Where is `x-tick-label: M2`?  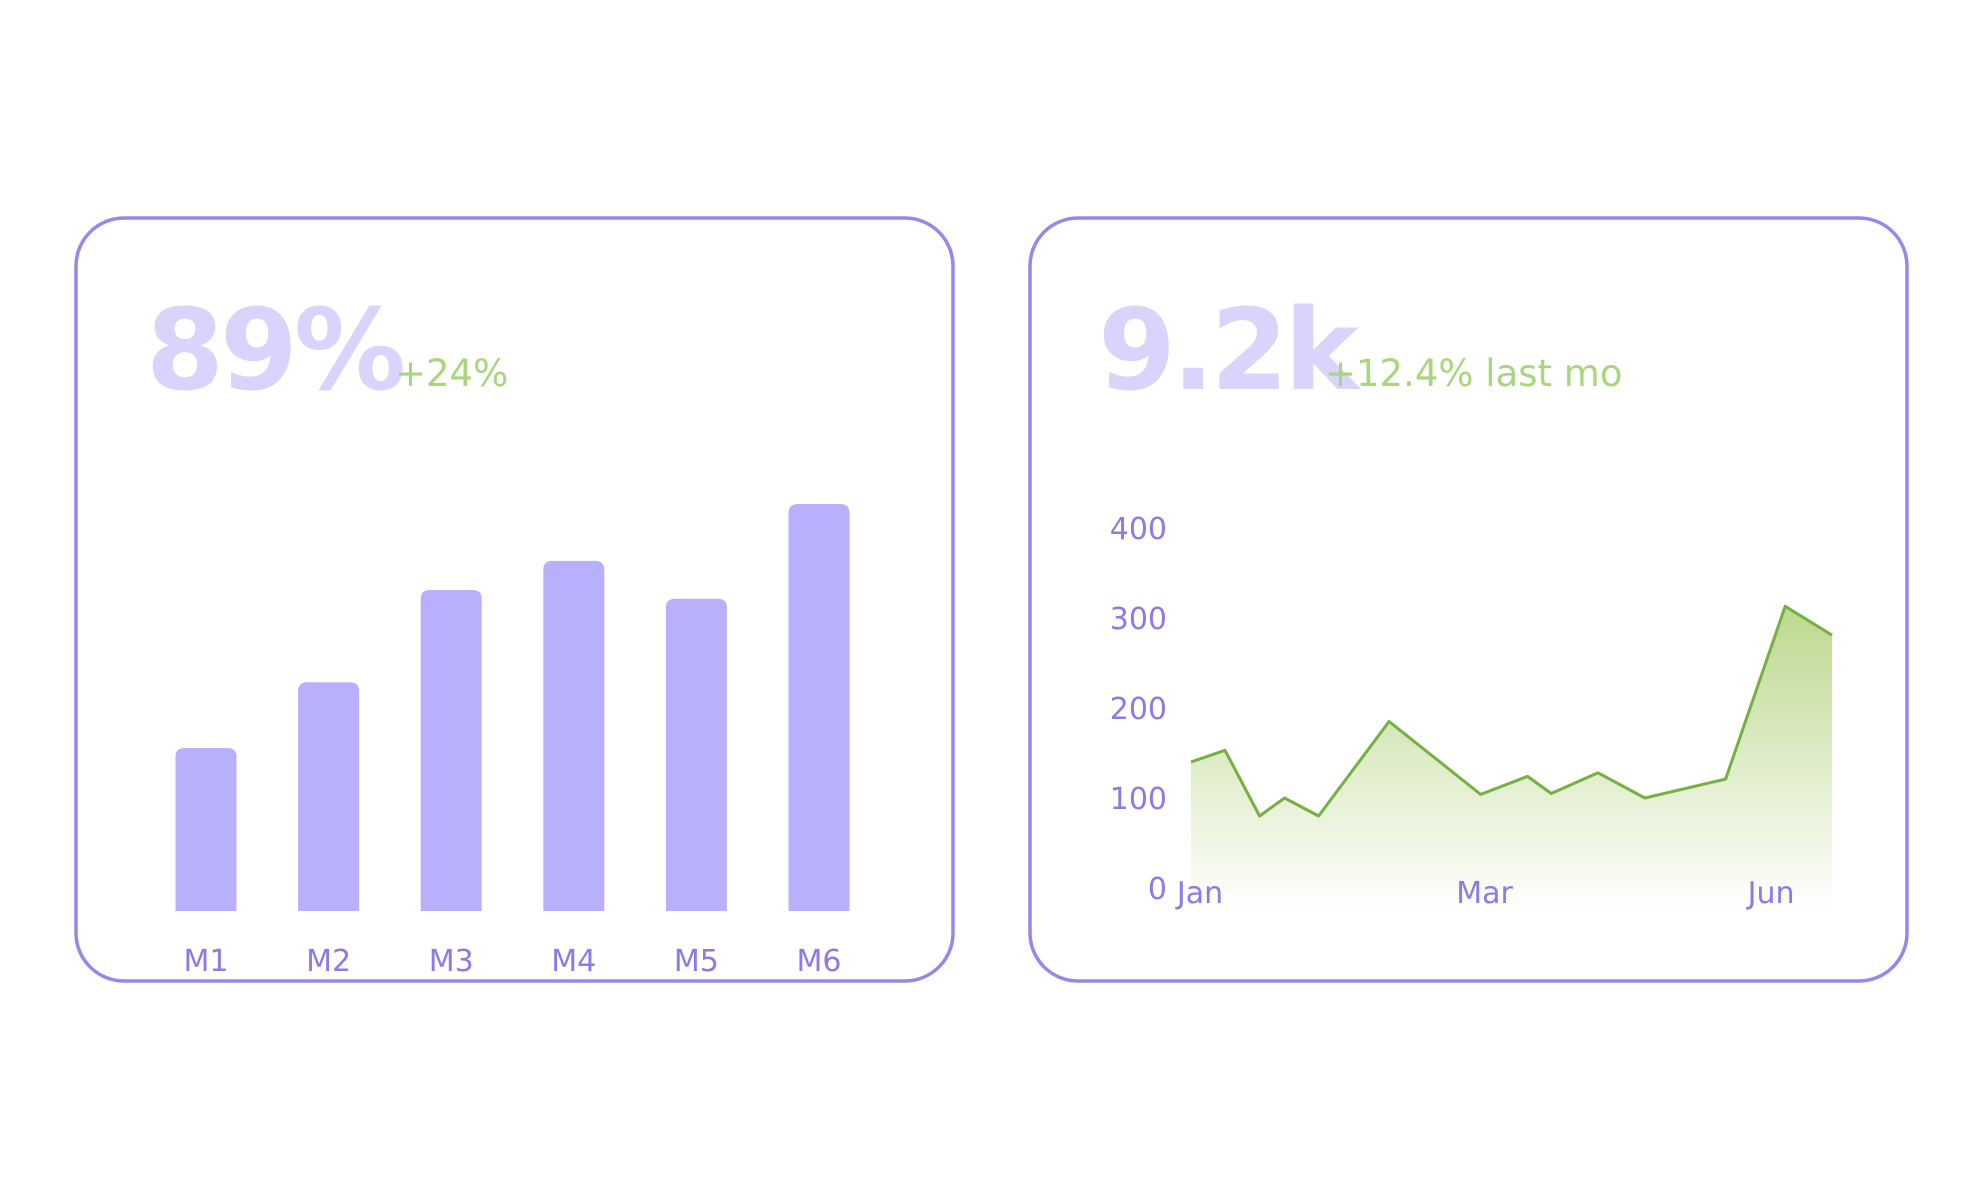
x-tick-label: M2 is located at coordinates (328, 961).